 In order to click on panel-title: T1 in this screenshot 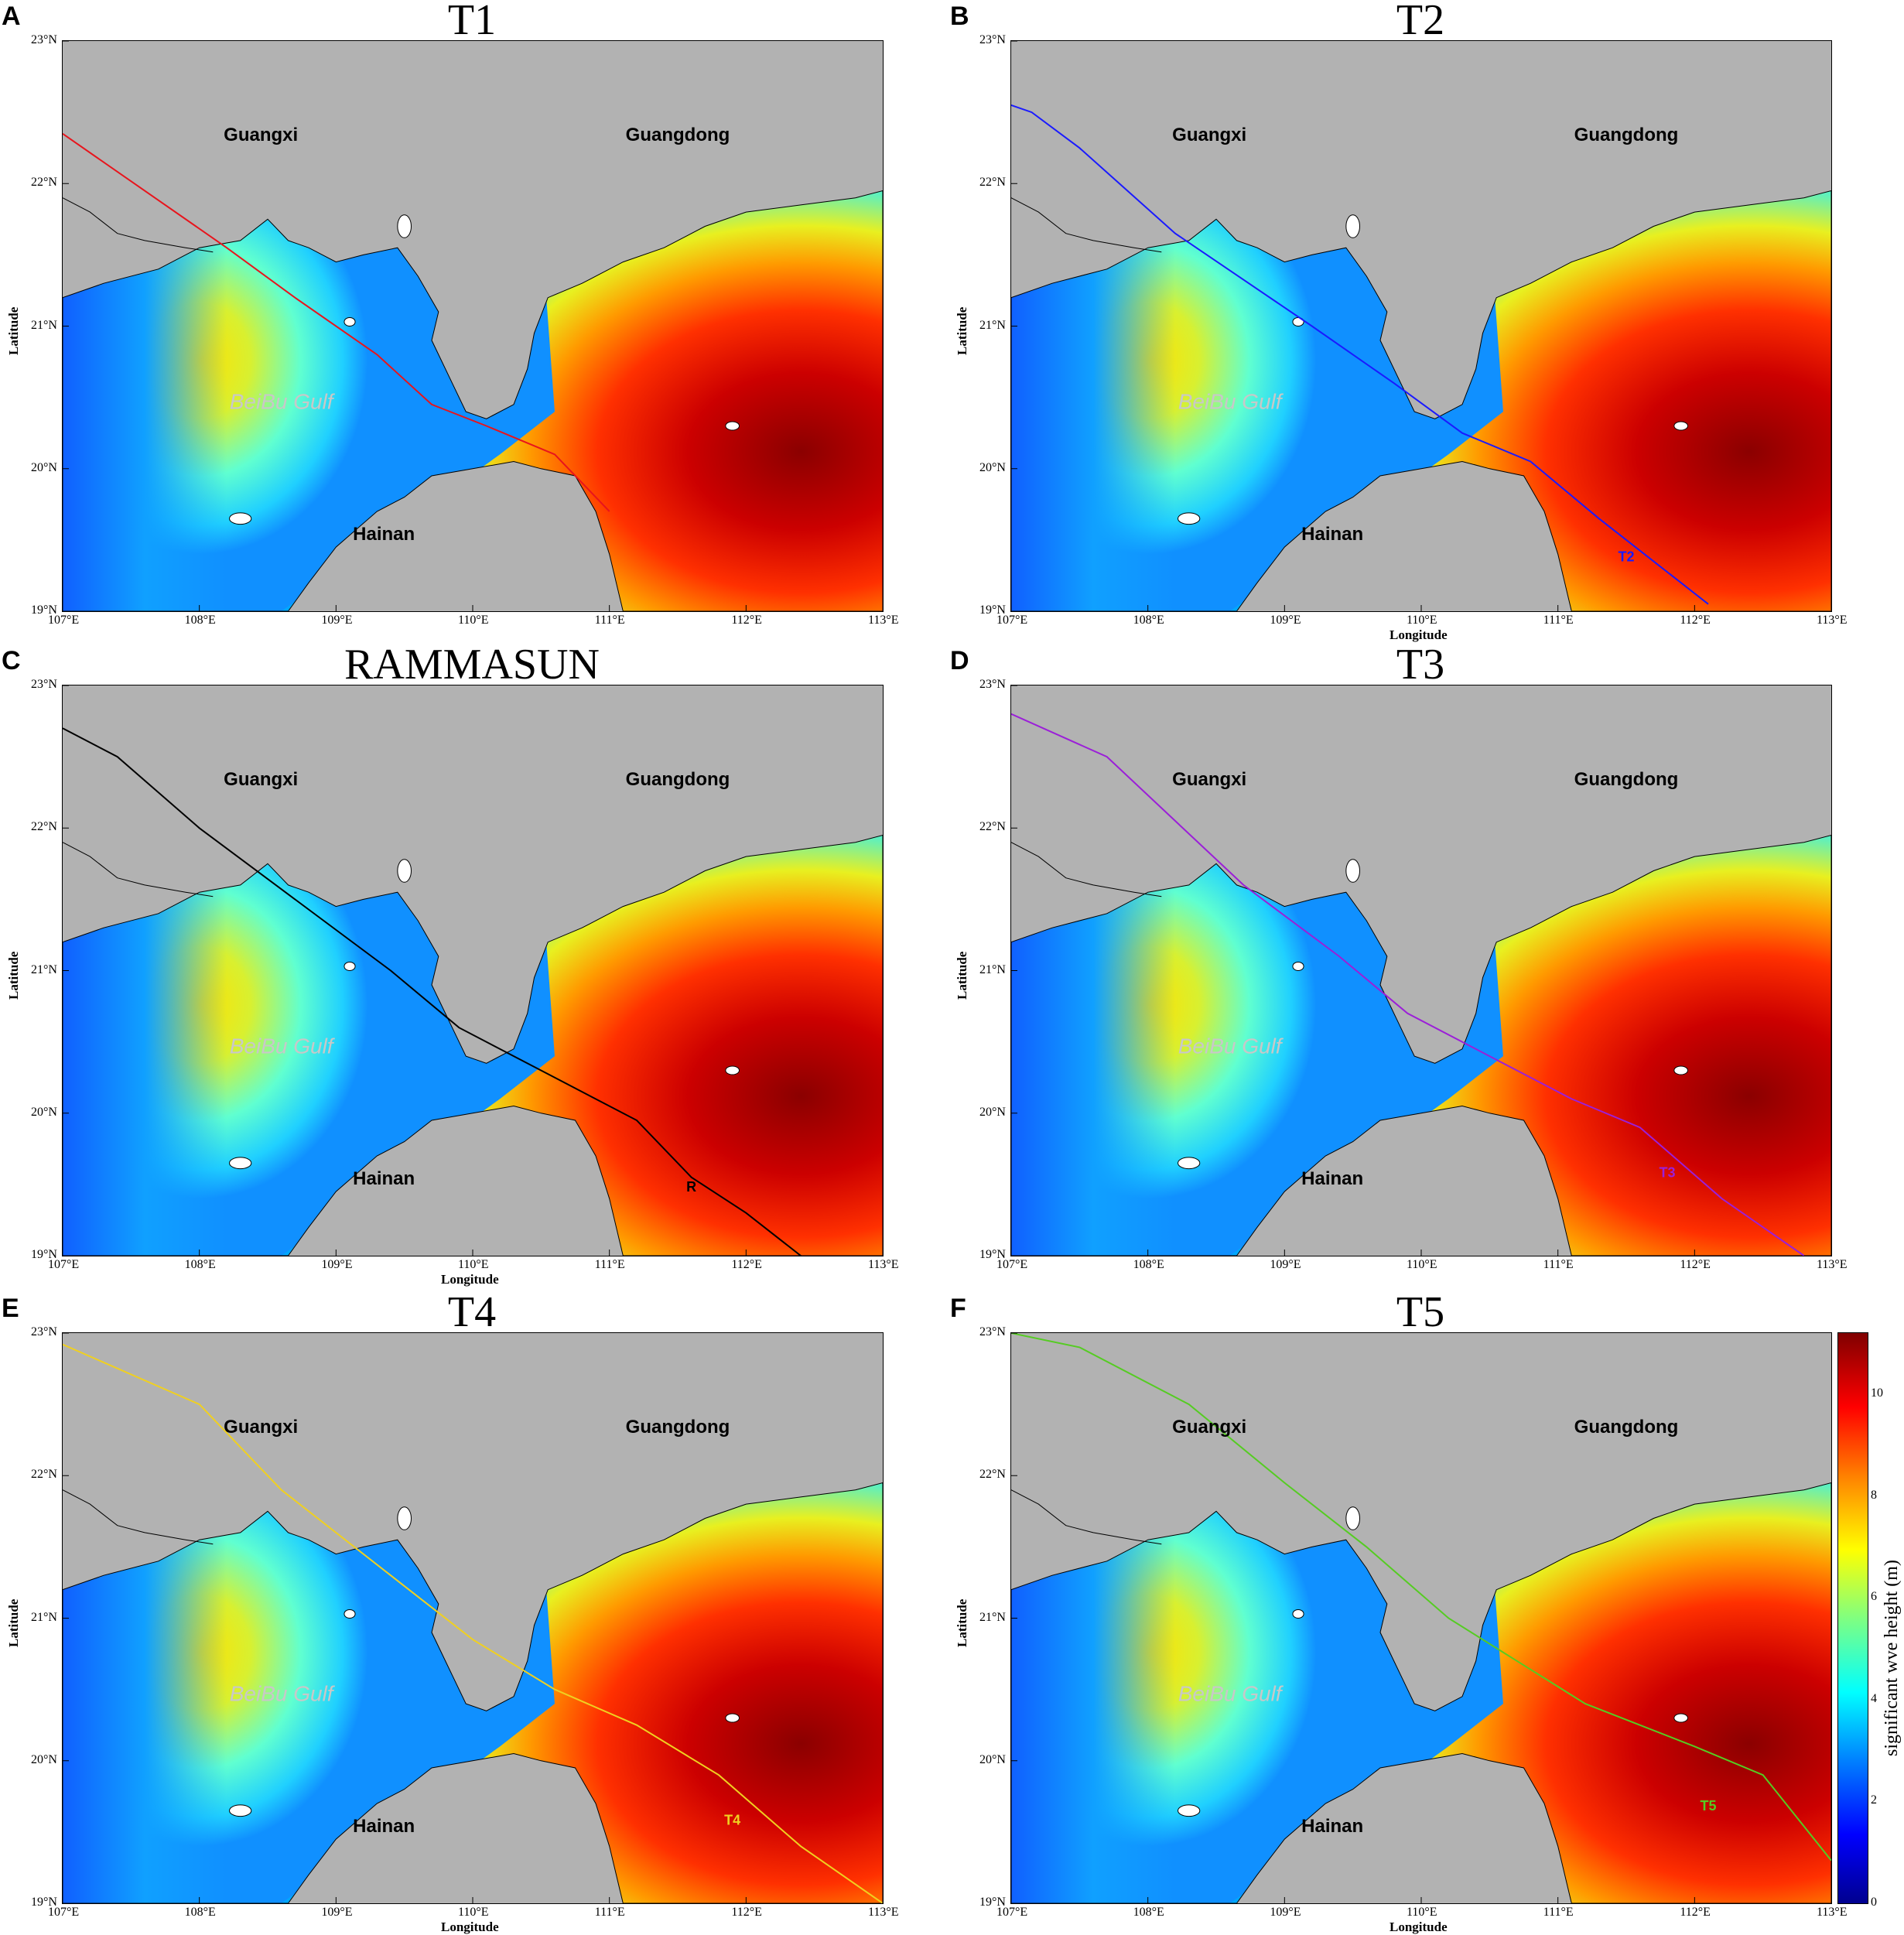, I will do `click(472, 22)`.